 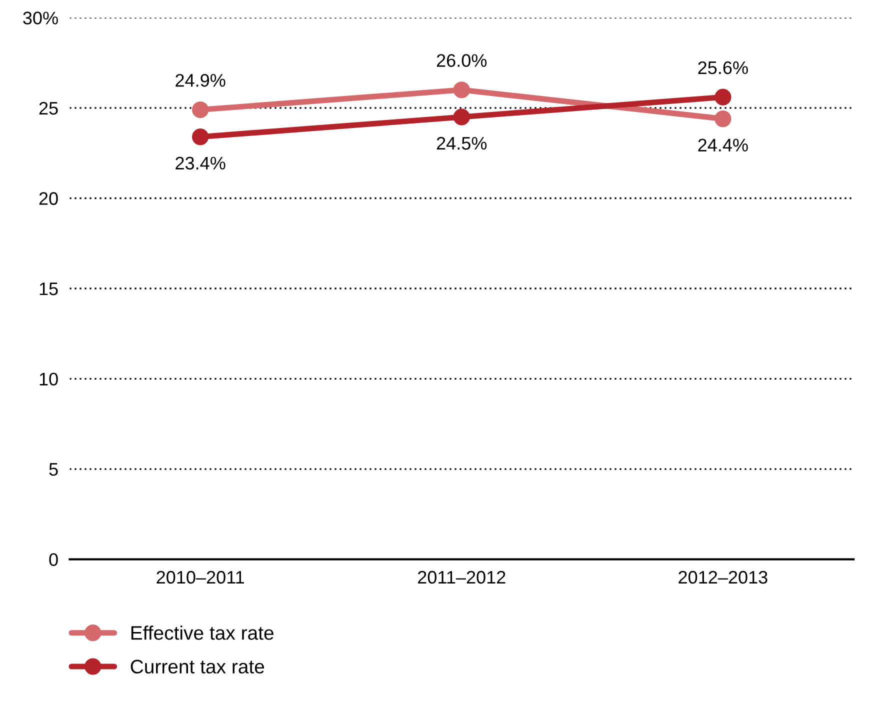 What do you see at coordinates (48, 108) in the screenshot?
I see `y-tick-label: 25` at bounding box center [48, 108].